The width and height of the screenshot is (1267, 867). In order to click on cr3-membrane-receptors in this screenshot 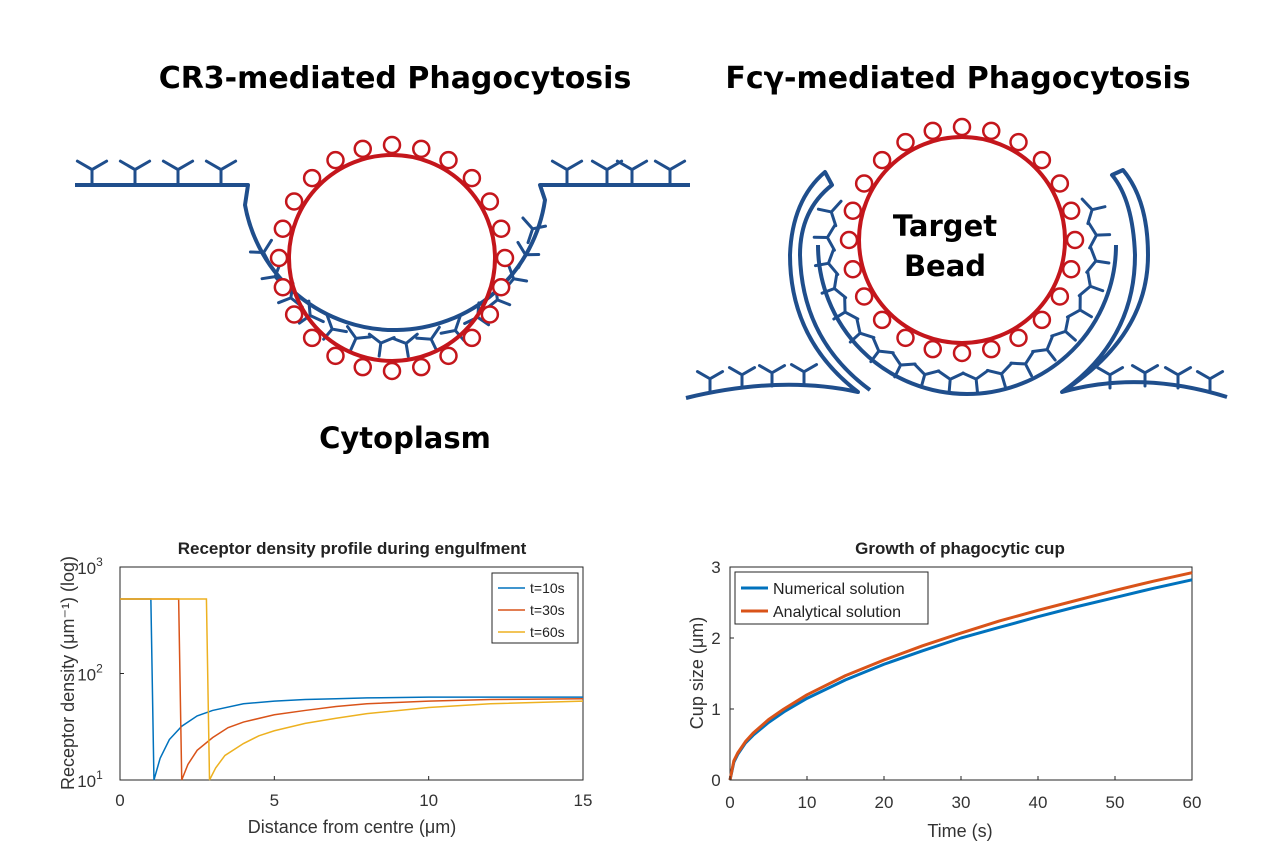, I will do `click(381, 173)`.